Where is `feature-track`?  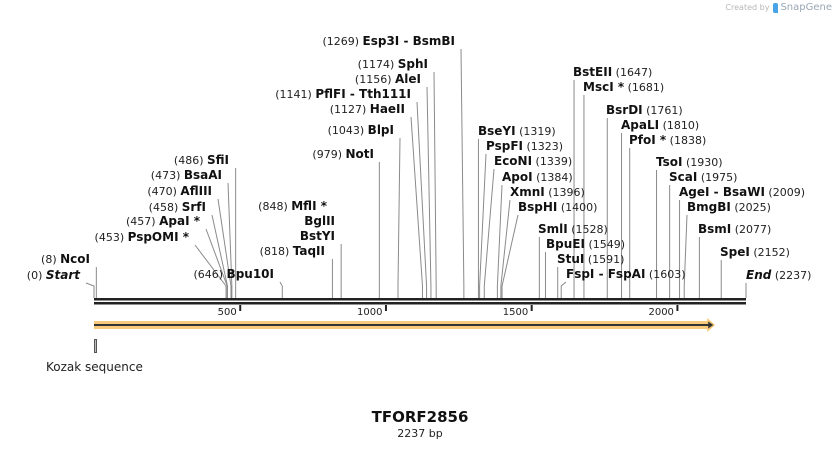 feature-track is located at coordinates (405, 325).